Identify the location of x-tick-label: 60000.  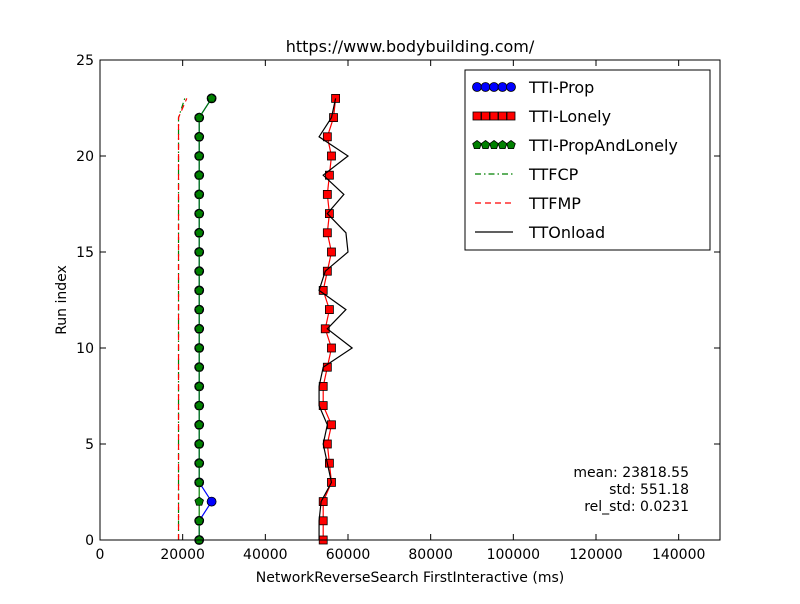
(348, 555).